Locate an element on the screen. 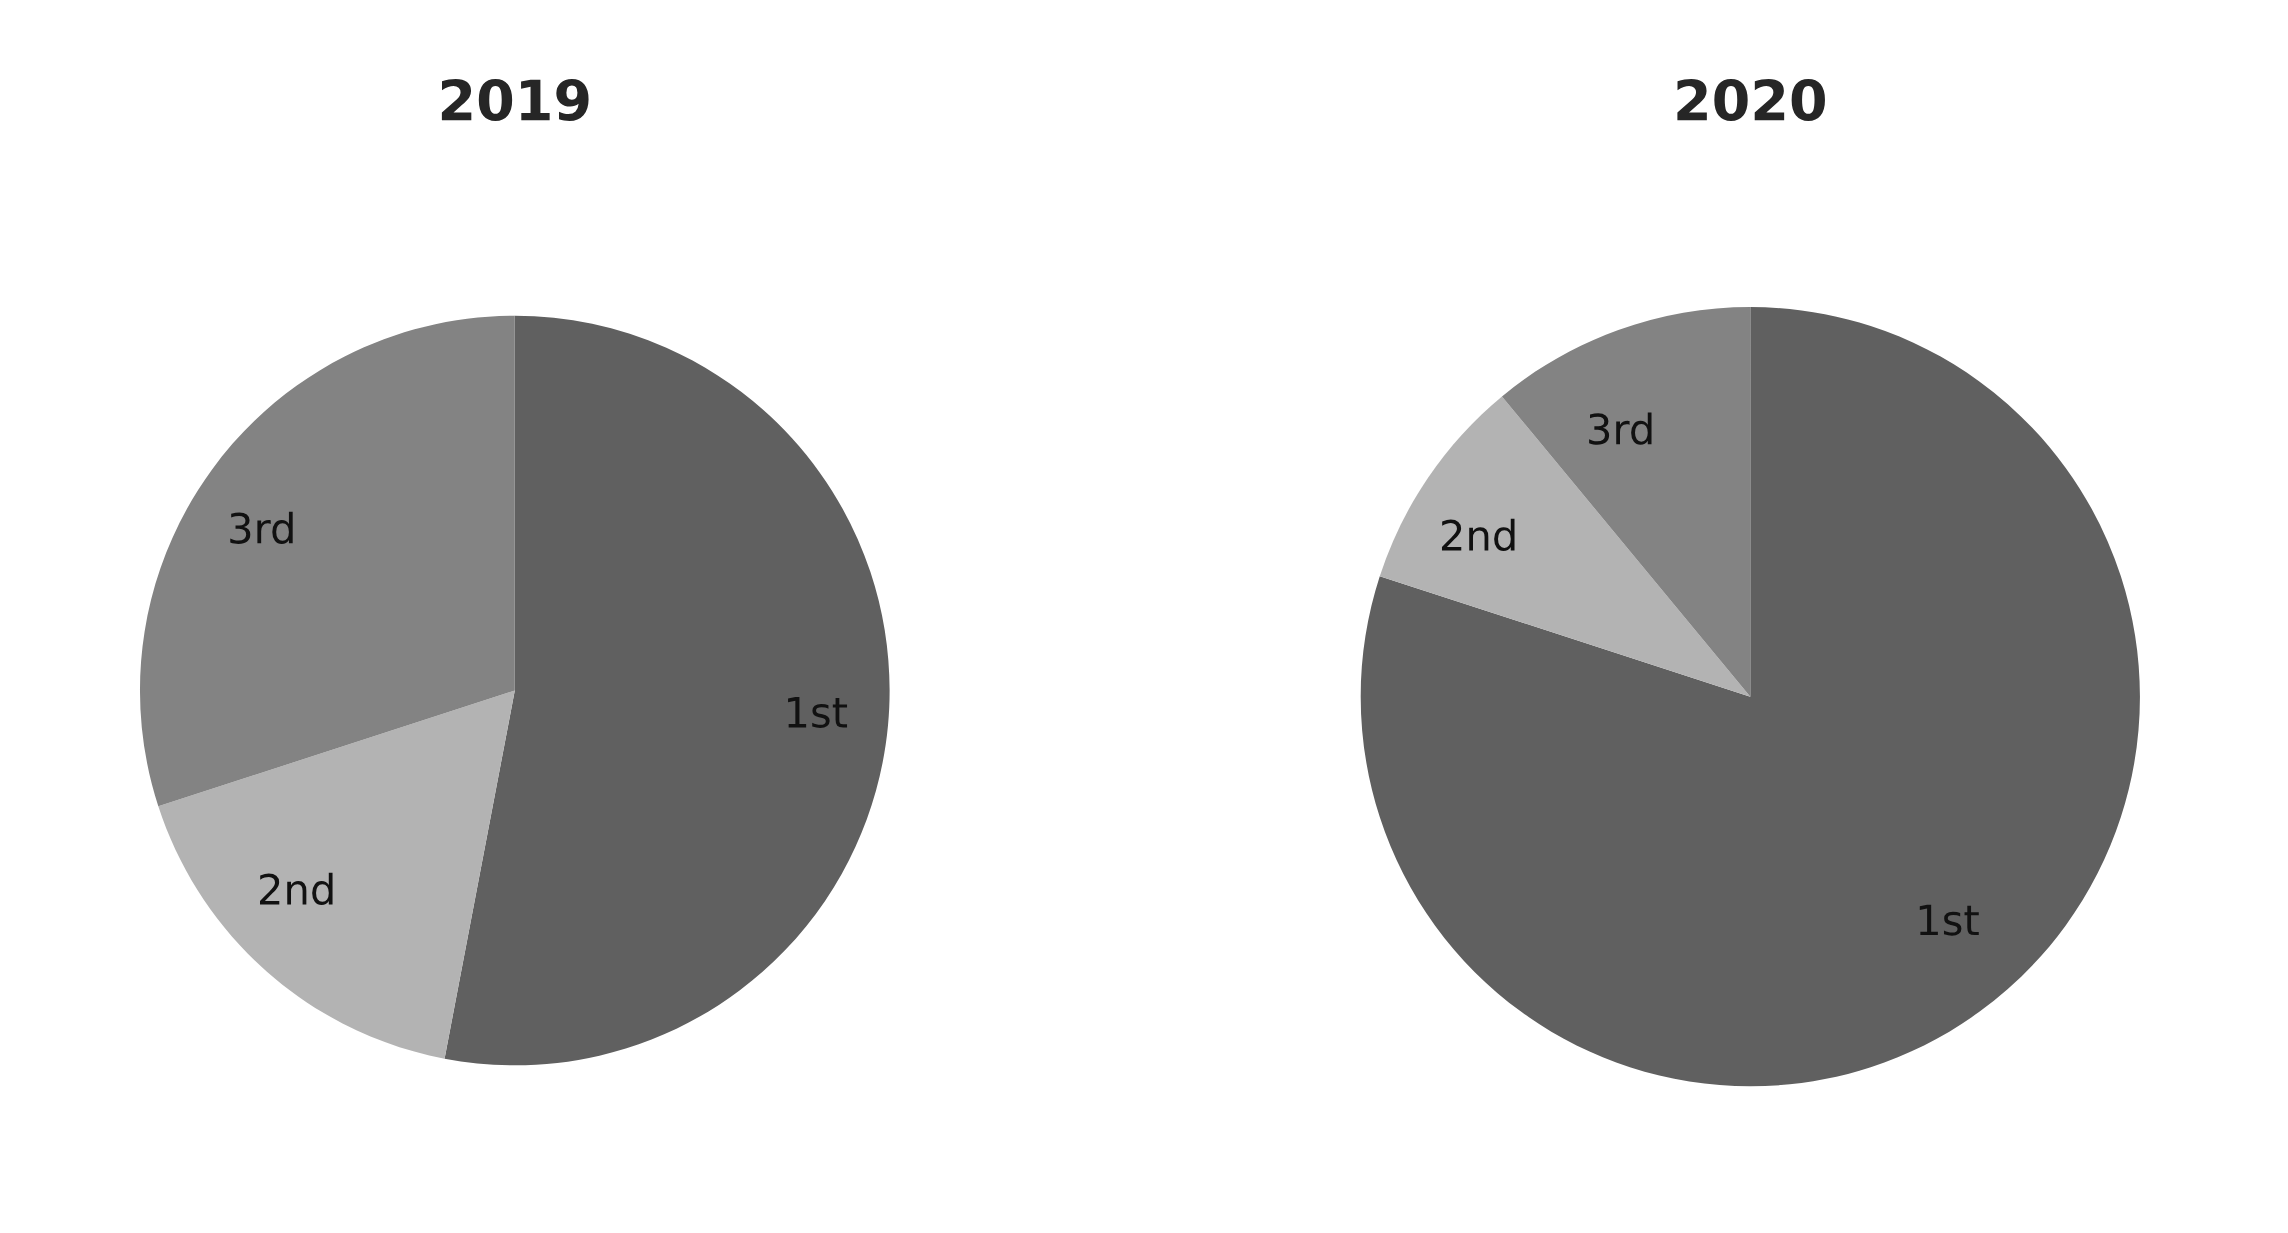  chart-title: 2020 is located at coordinates (1751, 99).